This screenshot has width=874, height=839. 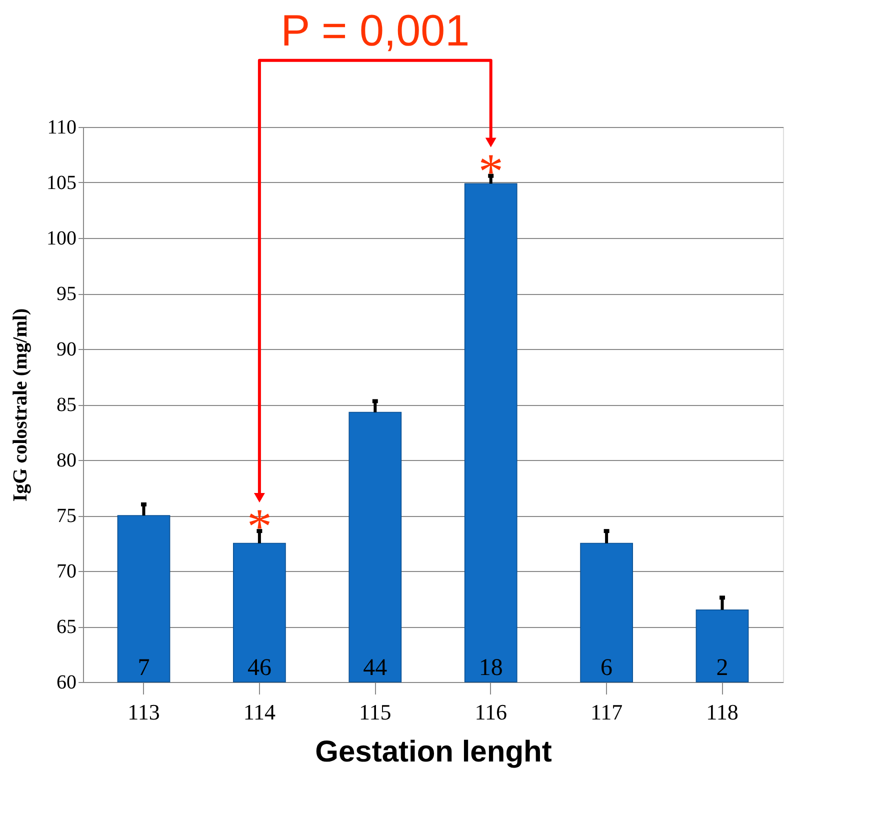 I want to click on y-tick-label: 90, so click(x=66, y=349).